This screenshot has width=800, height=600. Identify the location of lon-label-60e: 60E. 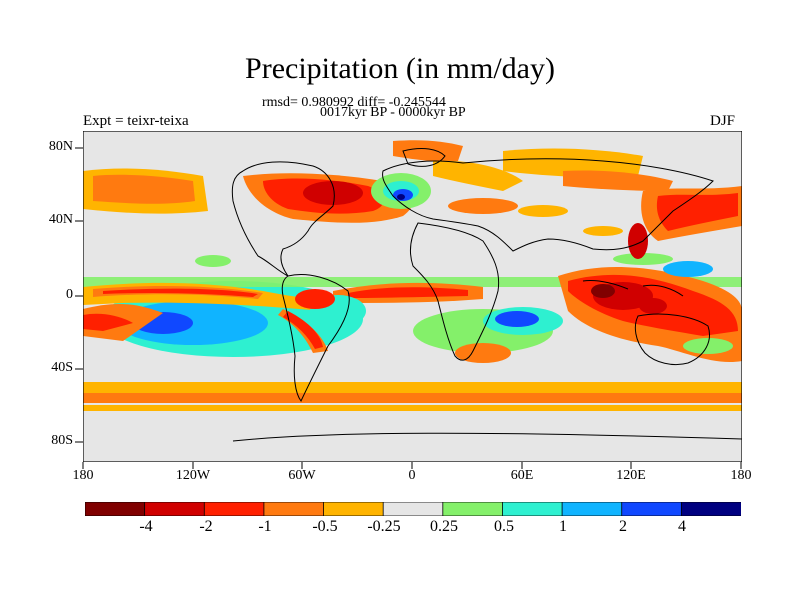
(522, 475).